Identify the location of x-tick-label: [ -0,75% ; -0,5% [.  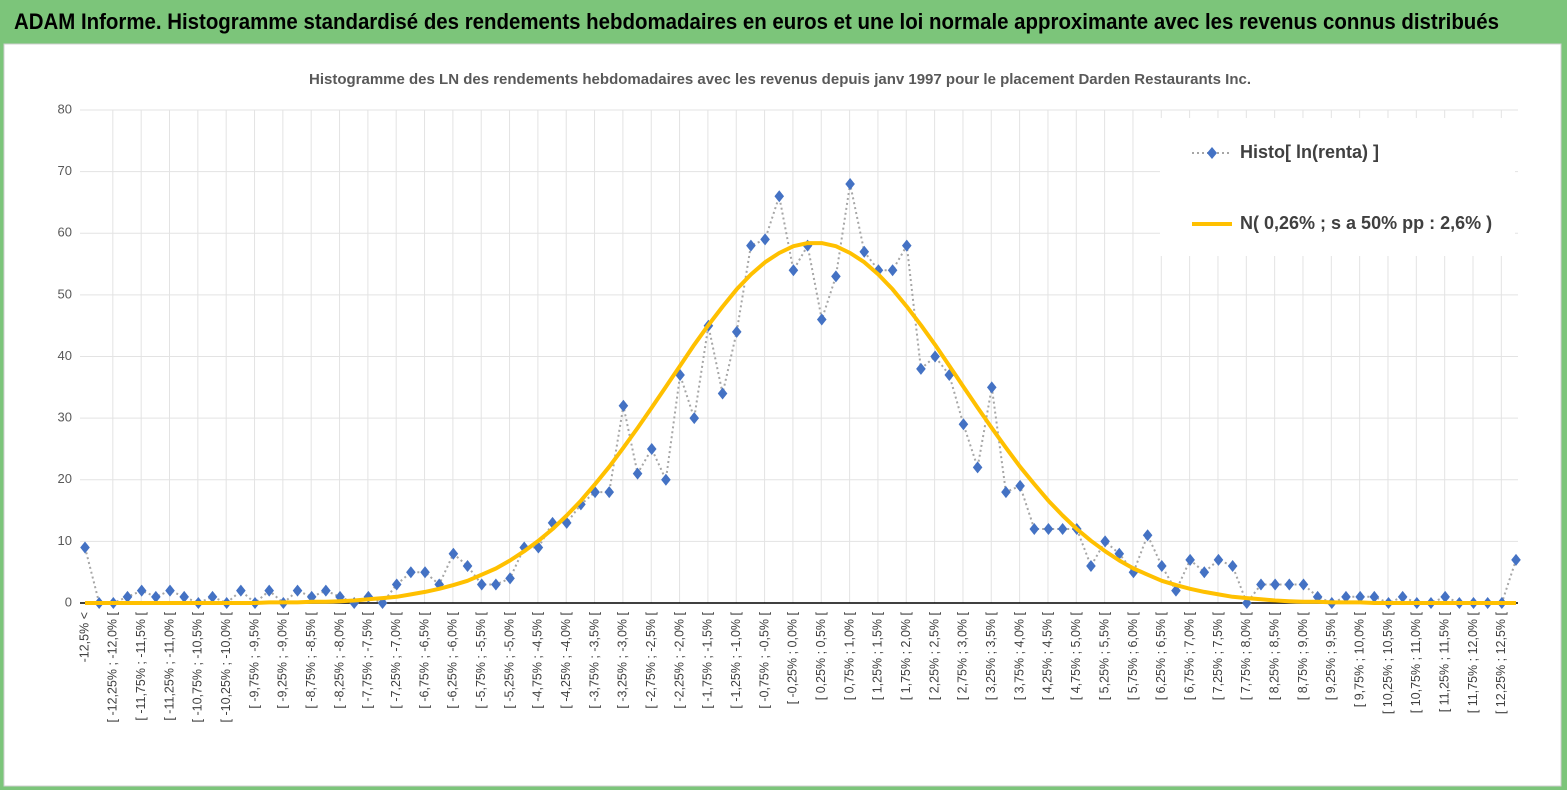
(764, 659).